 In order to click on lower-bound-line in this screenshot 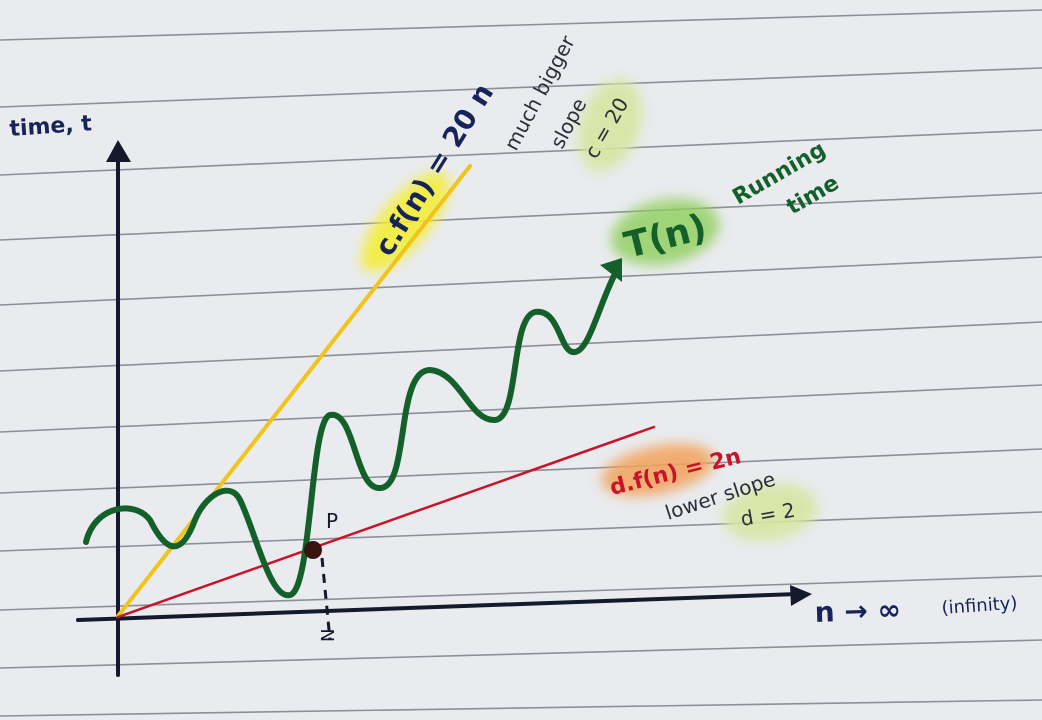, I will do `click(386, 522)`.